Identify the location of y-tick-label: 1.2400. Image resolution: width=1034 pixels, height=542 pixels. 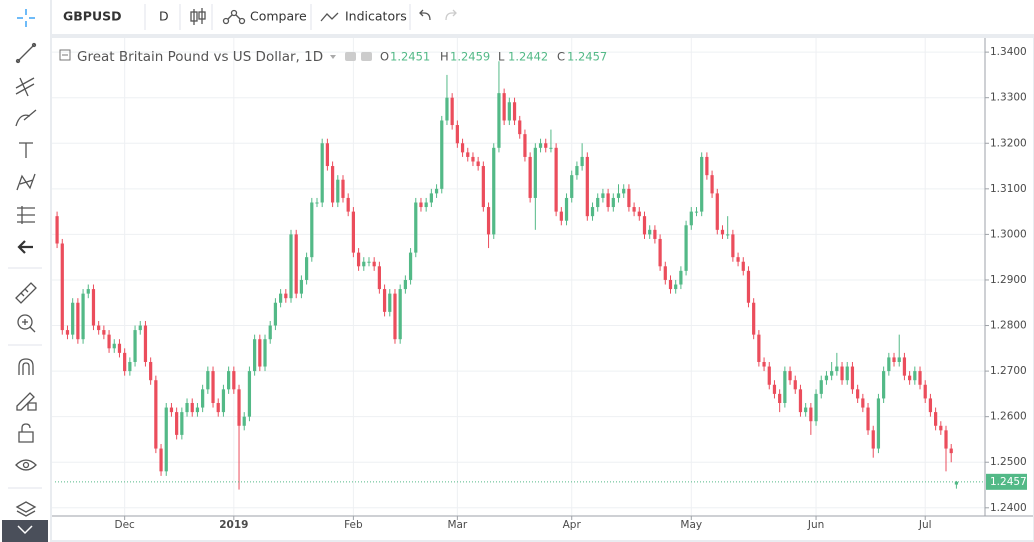
(1008, 508).